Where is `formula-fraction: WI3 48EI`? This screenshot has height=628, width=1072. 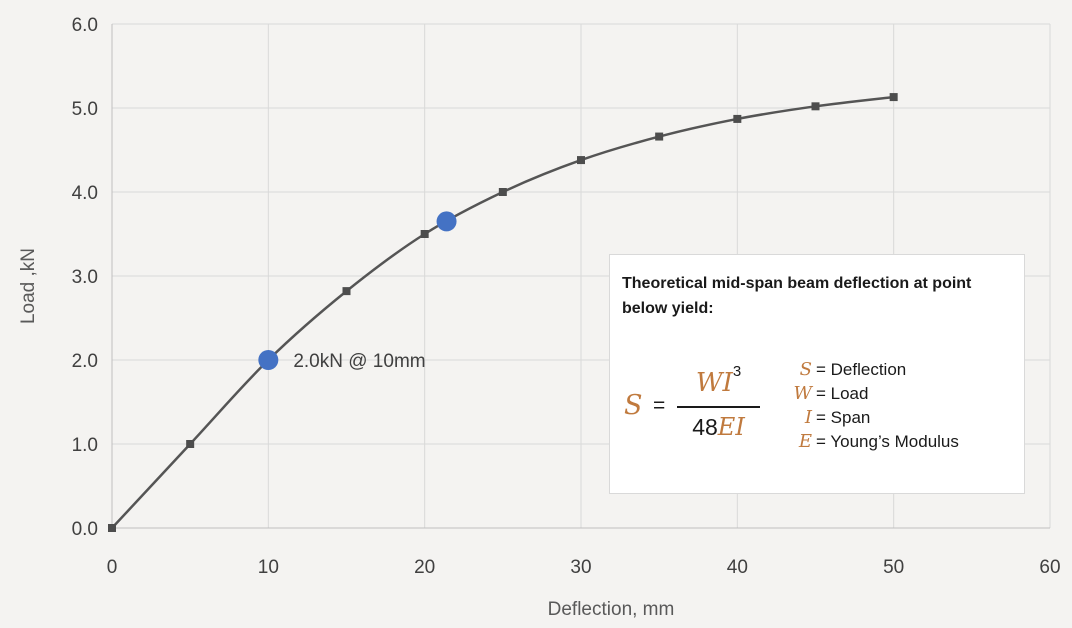
formula-fraction: WI3 48EI is located at coordinates (718, 406).